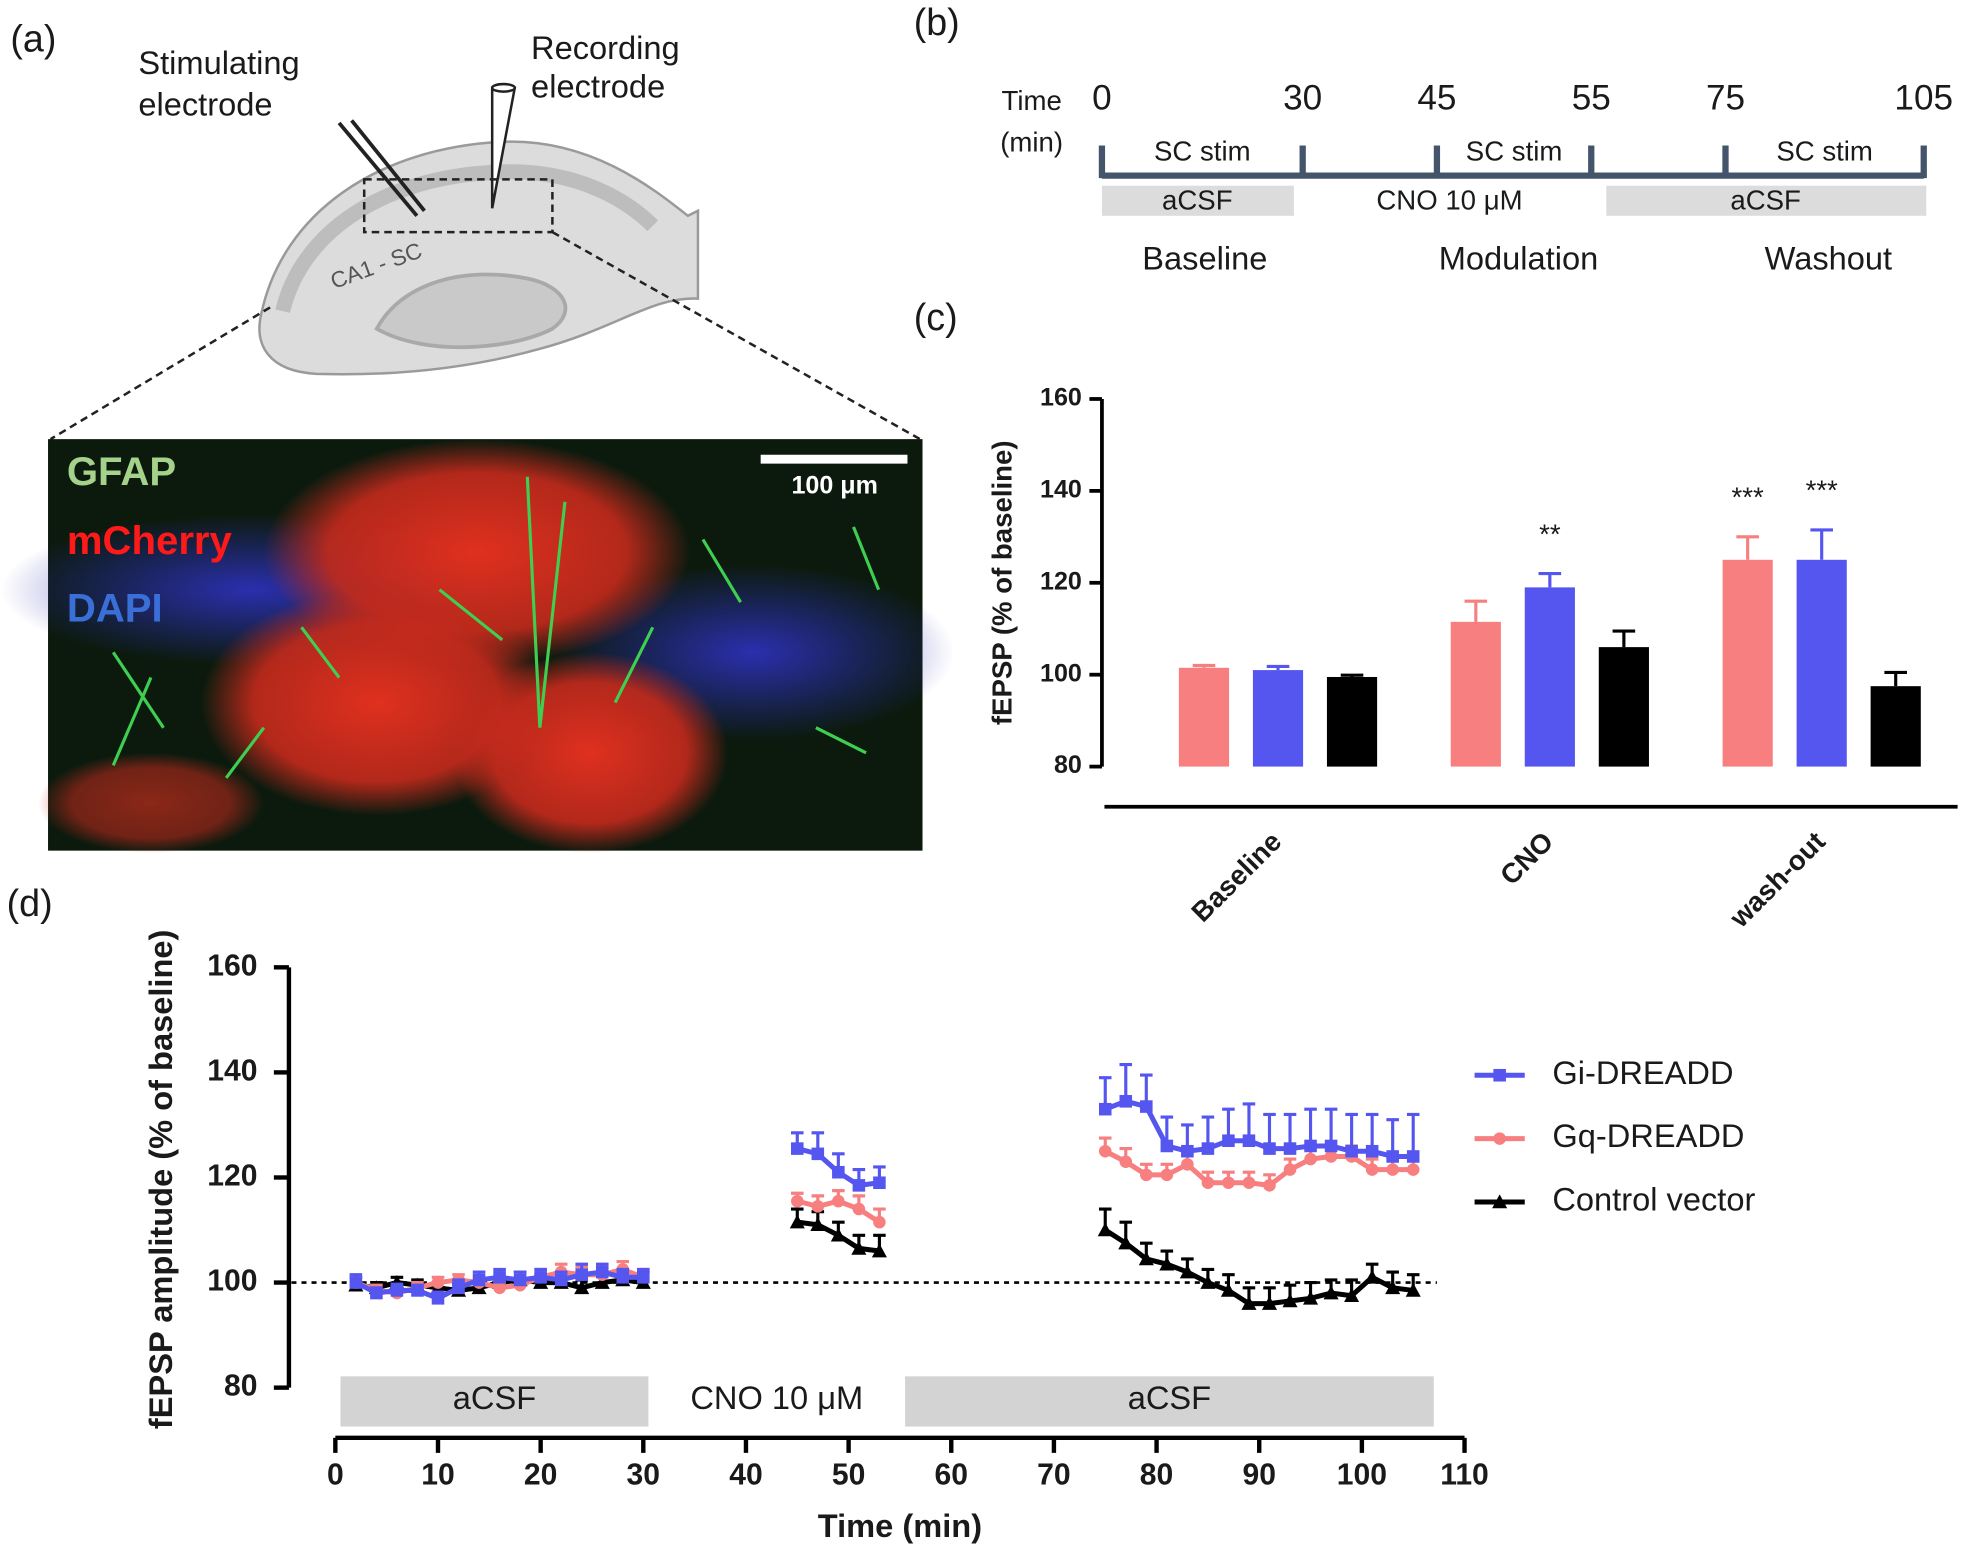  Describe the element at coordinates (218, 62) in the screenshot. I see `electrode-label: Stimulating` at that location.